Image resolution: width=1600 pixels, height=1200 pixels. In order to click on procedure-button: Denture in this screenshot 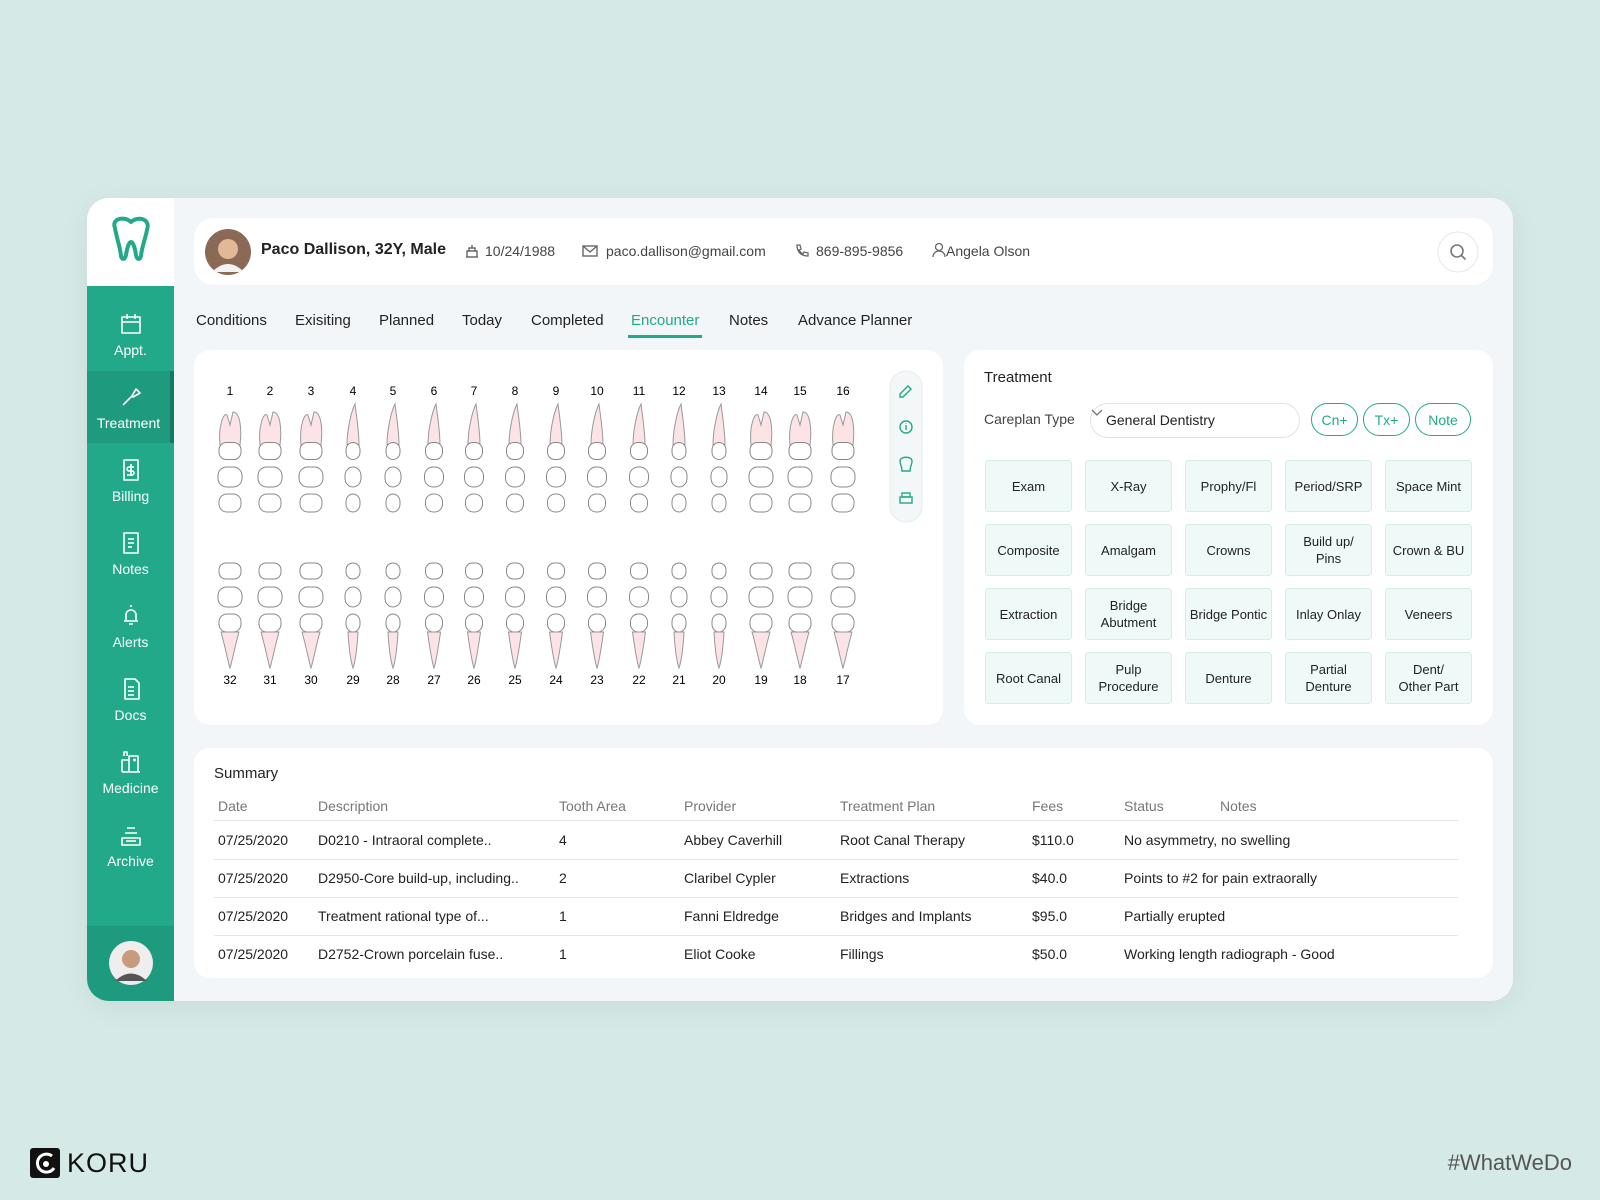, I will do `click(1228, 678)`.